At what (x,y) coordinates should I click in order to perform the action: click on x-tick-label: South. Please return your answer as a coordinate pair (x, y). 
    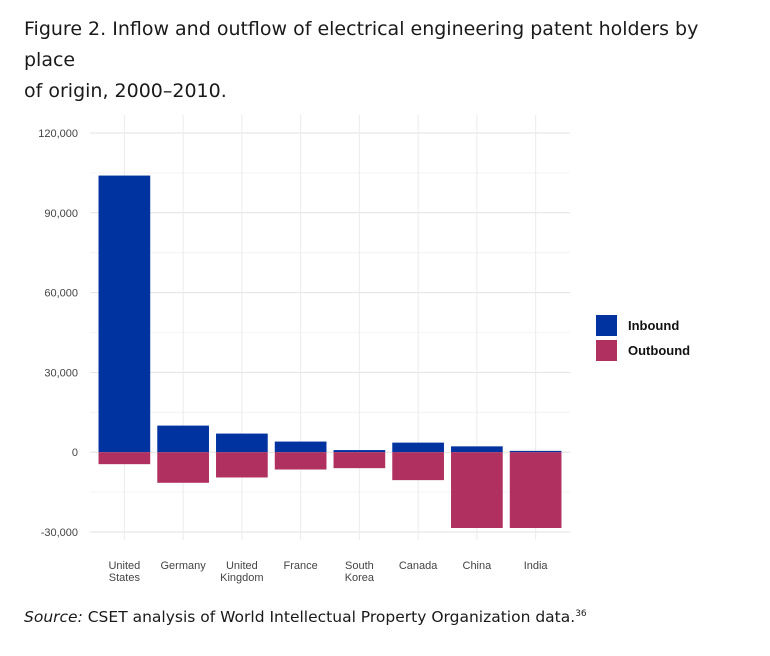
    Looking at the image, I should click on (359, 566).